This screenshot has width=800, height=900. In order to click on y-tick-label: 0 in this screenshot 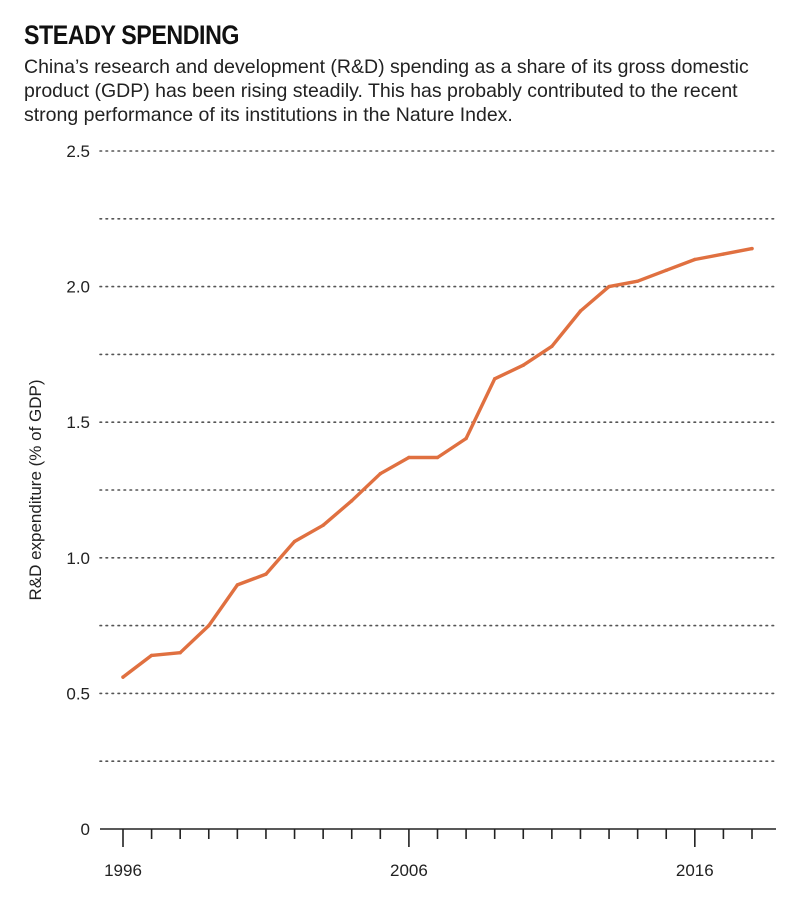, I will do `click(85, 829)`.